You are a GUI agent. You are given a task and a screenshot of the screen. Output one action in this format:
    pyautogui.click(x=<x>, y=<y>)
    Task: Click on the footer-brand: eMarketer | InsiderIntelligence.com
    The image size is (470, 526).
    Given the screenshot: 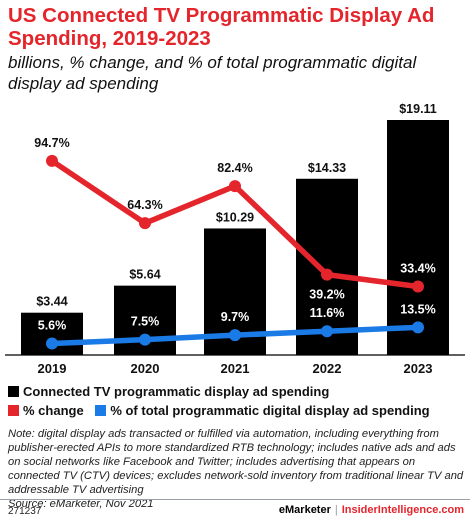 What is the action you would take?
    pyautogui.click(x=371, y=510)
    